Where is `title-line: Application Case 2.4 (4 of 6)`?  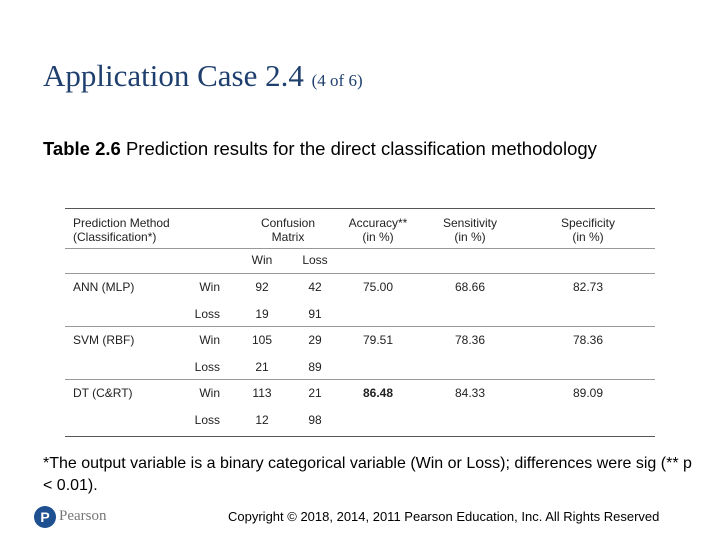
title-line: Application Case 2.4 (4 of 6) is located at coordinates (203, 76).